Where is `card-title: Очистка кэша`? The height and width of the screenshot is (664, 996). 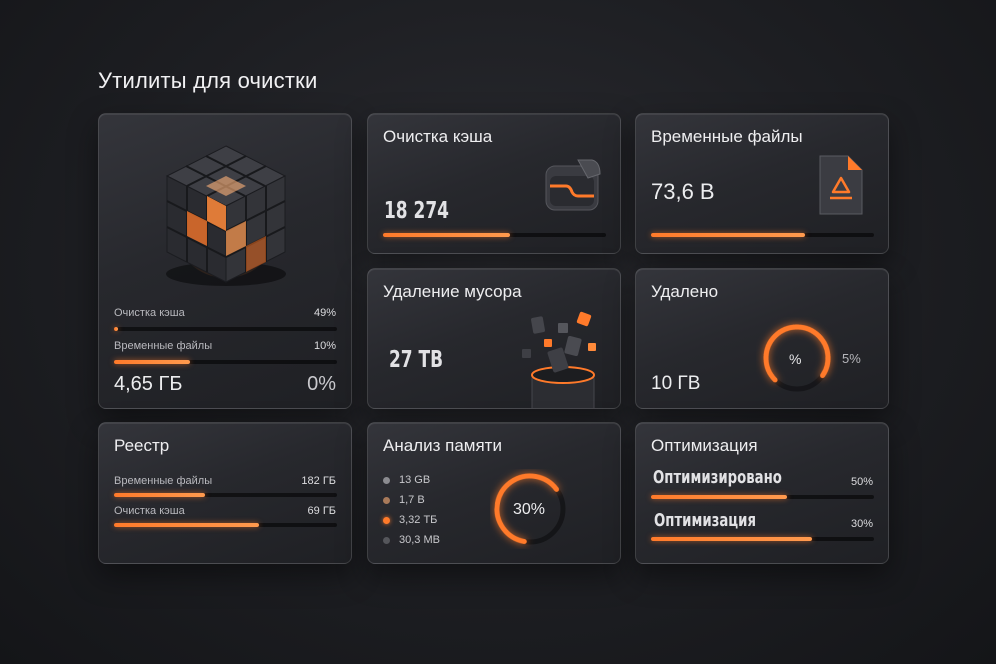
card-title: Очистка кэша is located at coordinates (438, 136).